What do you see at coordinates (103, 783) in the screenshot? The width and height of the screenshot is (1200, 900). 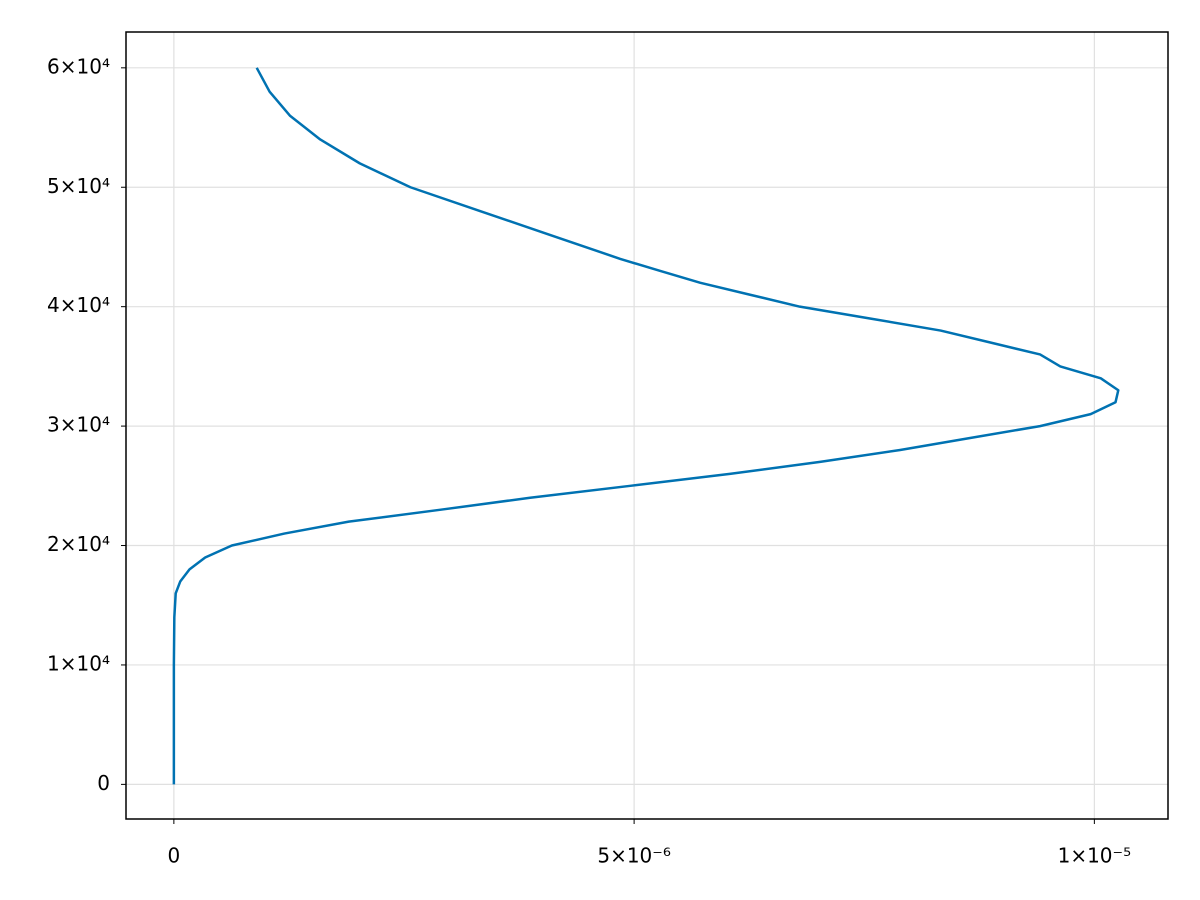 I see `y-tick-label: 0` at bounding box center [103, 783].